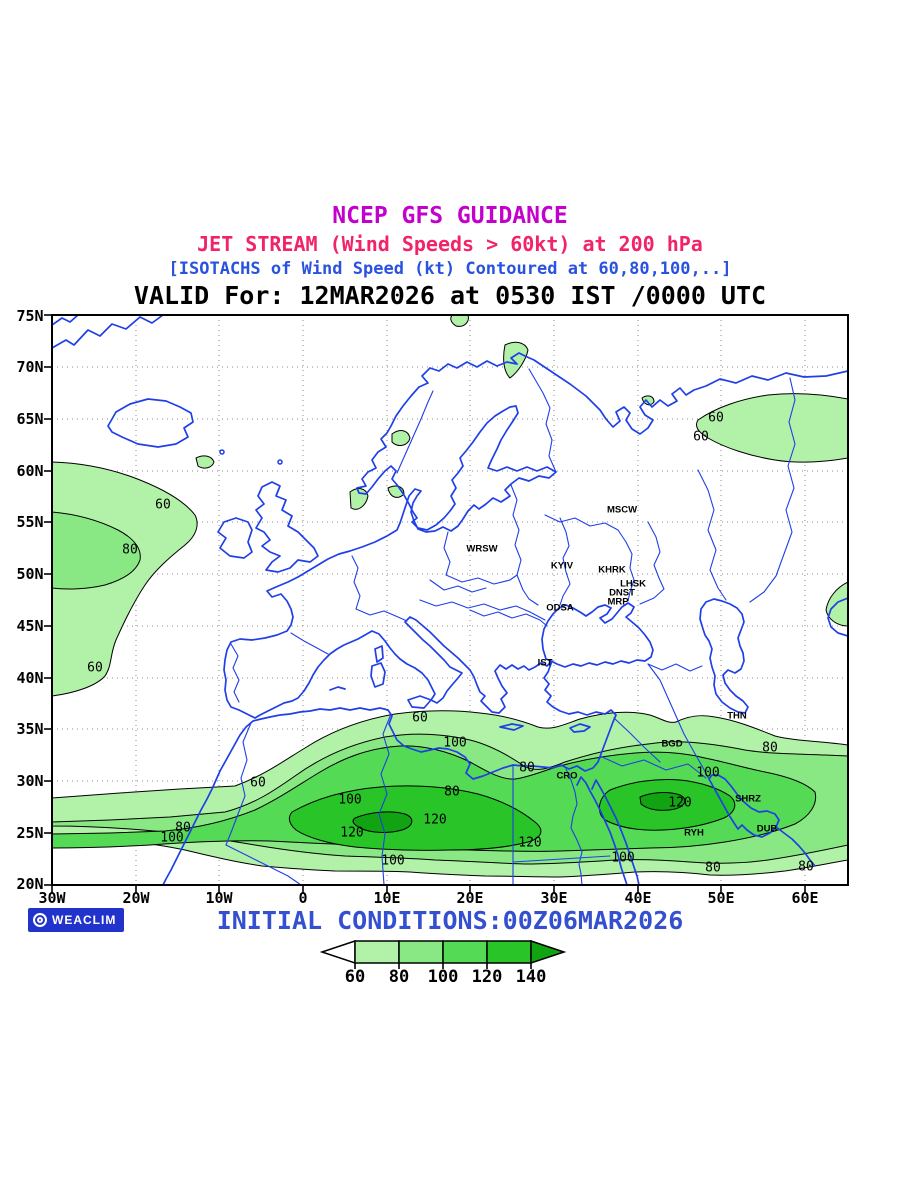 Image resolution: width=900 pixels, height=1200 pixels. What do you see at coordinates (235, 673) in the screenshot?
I see `border-spain-portugal` at bounding box center [235, 673].